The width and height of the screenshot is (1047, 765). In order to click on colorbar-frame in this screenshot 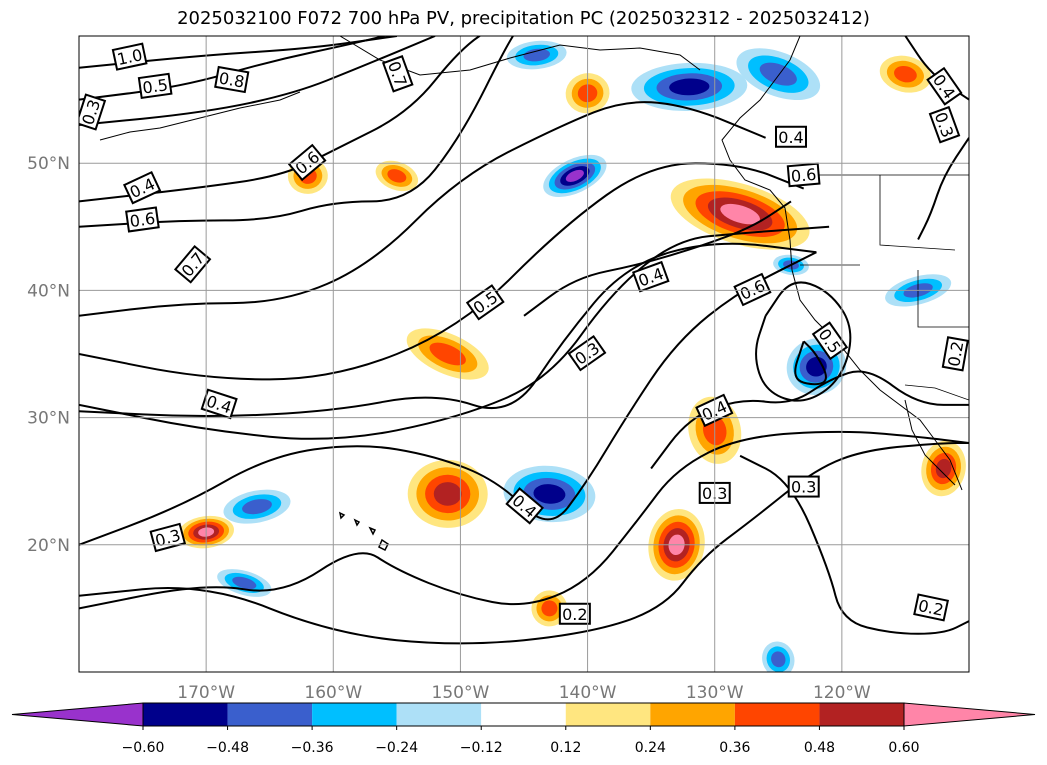, I will do `click(523, 714)`.